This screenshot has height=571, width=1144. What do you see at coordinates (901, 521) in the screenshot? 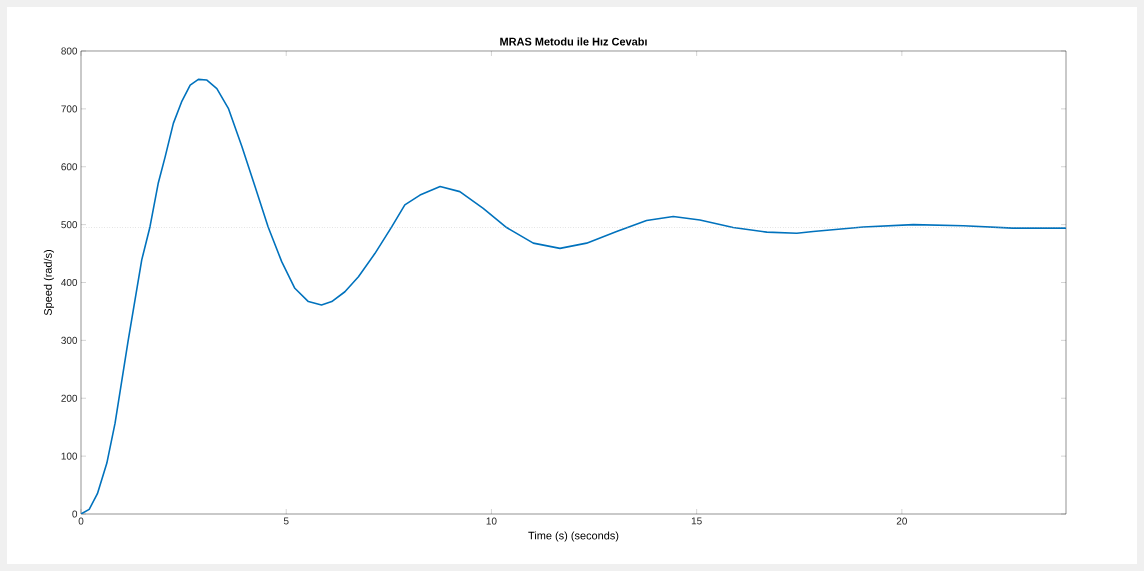
I see `x-tick-label: 20` at bounding box center [901, 521].